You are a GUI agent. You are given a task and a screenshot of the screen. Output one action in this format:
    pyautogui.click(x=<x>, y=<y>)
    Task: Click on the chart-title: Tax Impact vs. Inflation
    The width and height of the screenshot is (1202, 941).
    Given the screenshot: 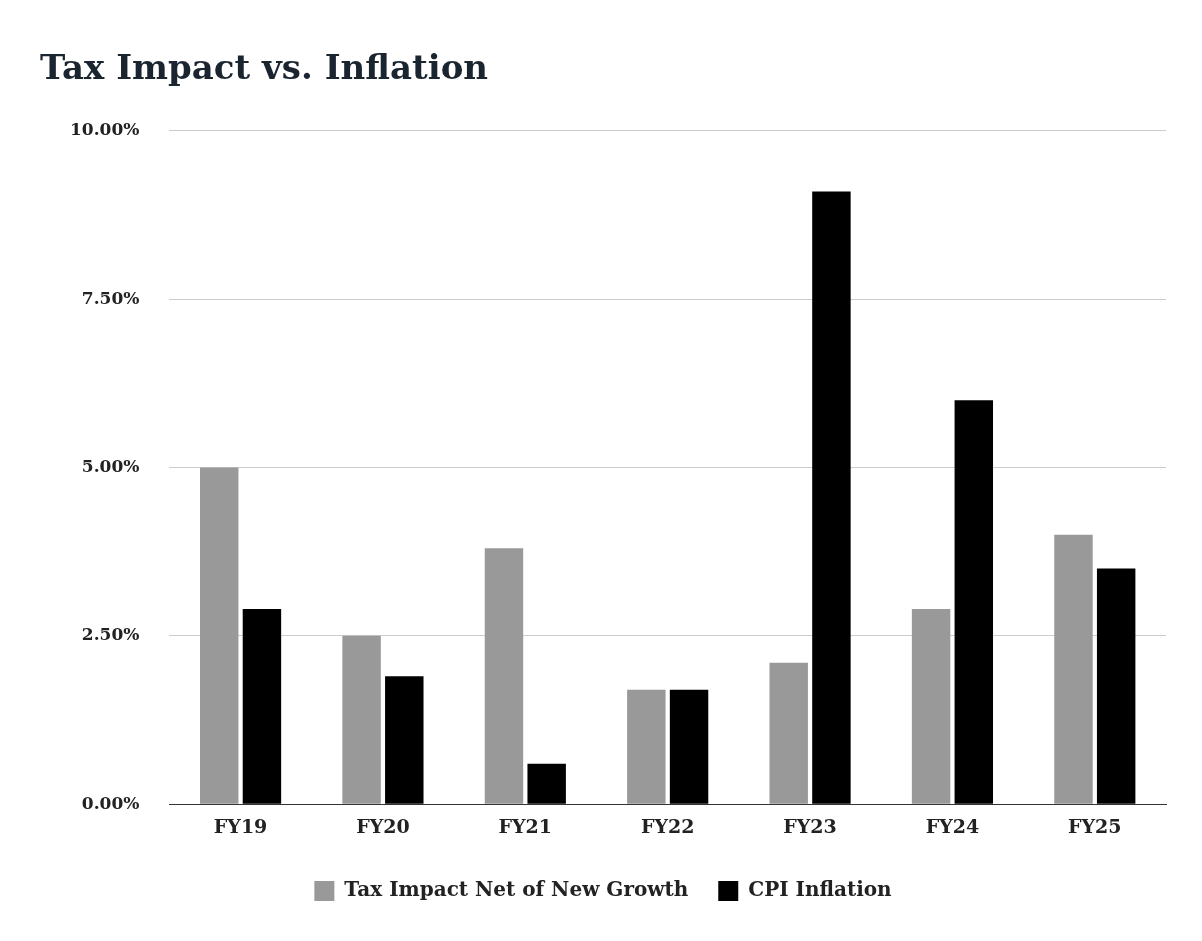 What is the action you would take?
    pyautogui.click(x=264, y=67)
    